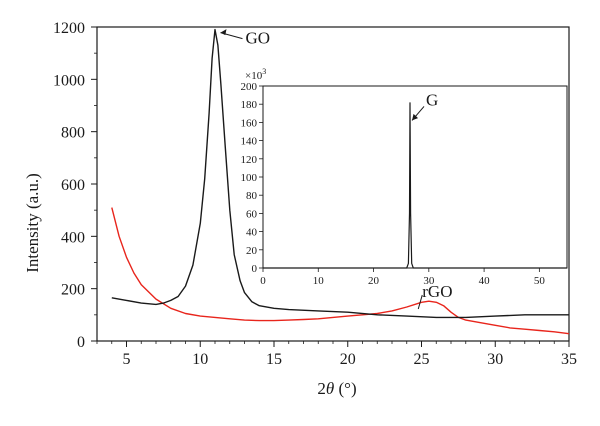 Image resolution: width=600 pixels, height=426 pixels. What do you see at coordinates (249, 123) in the screenshot?
I see `inset-y-tick-label: 160` at bounding box center [249, 123].